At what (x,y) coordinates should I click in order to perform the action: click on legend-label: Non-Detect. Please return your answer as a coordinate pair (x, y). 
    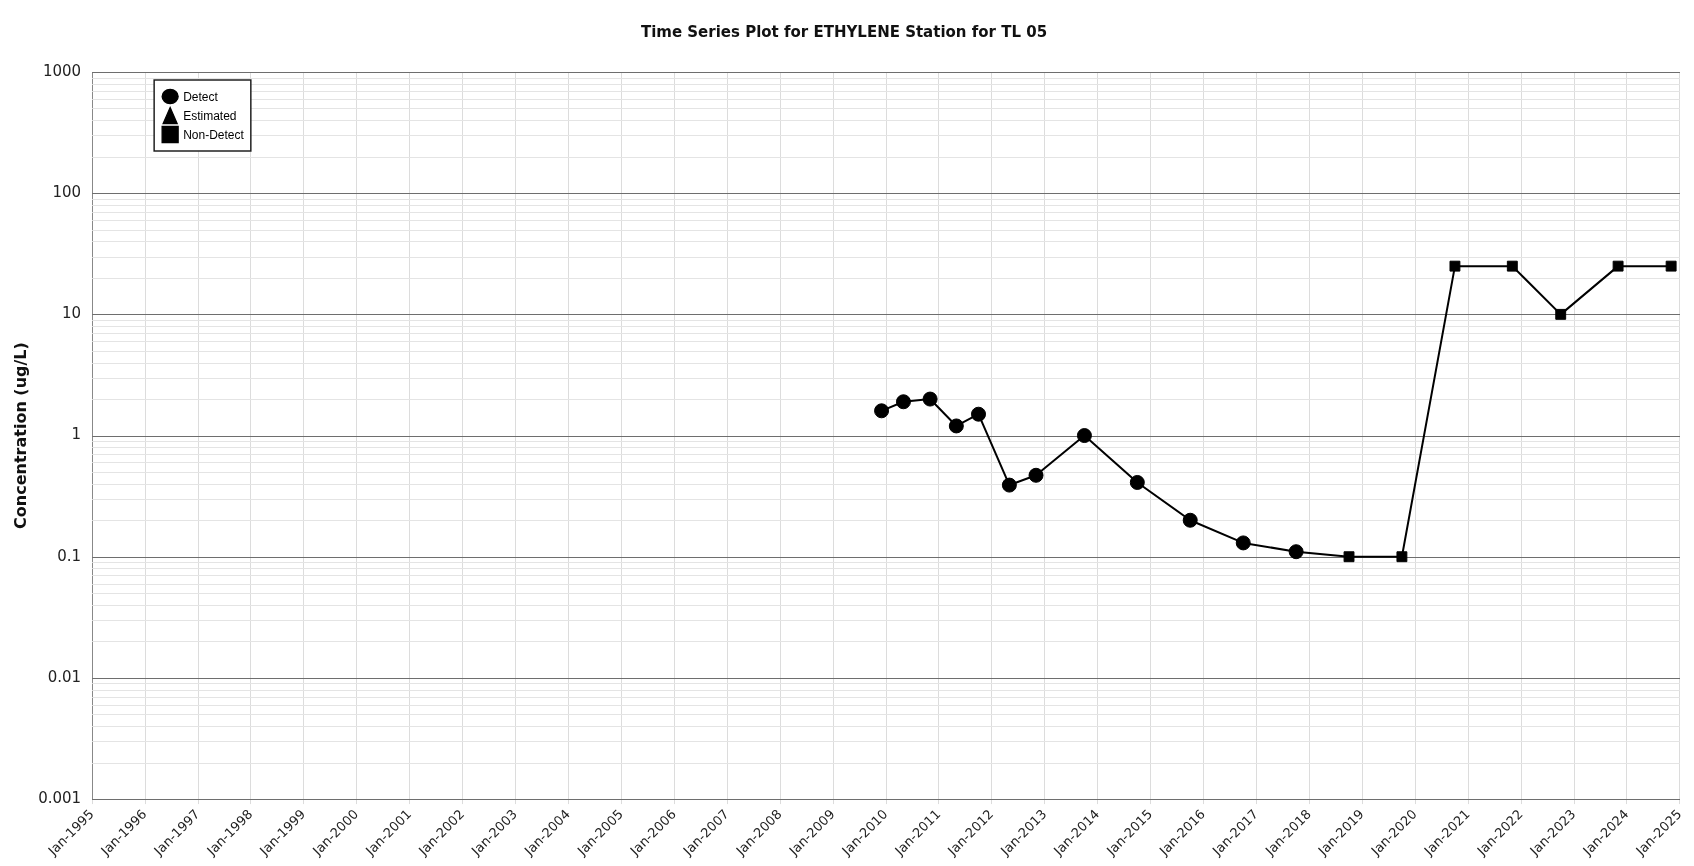
    Looking at the image, I should click on (214, 134).